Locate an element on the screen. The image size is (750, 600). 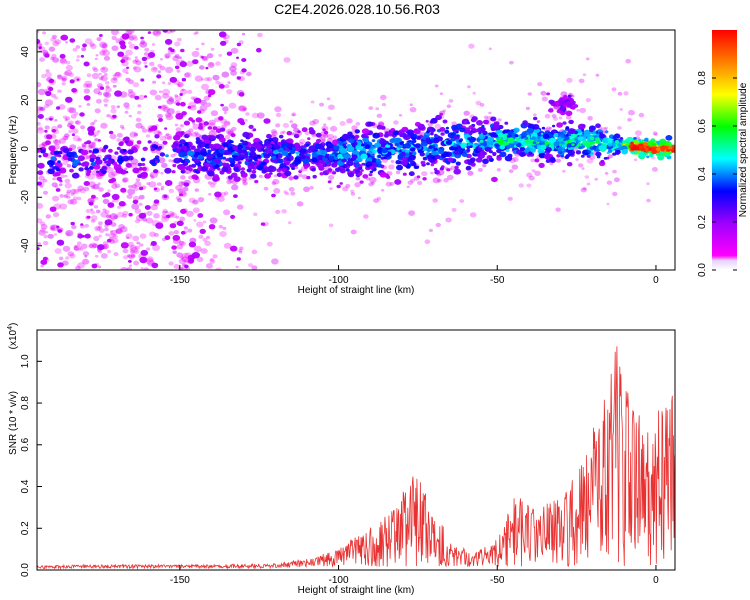
colorbar-tick-label: 0.0 is located at coordinates (702, 270).